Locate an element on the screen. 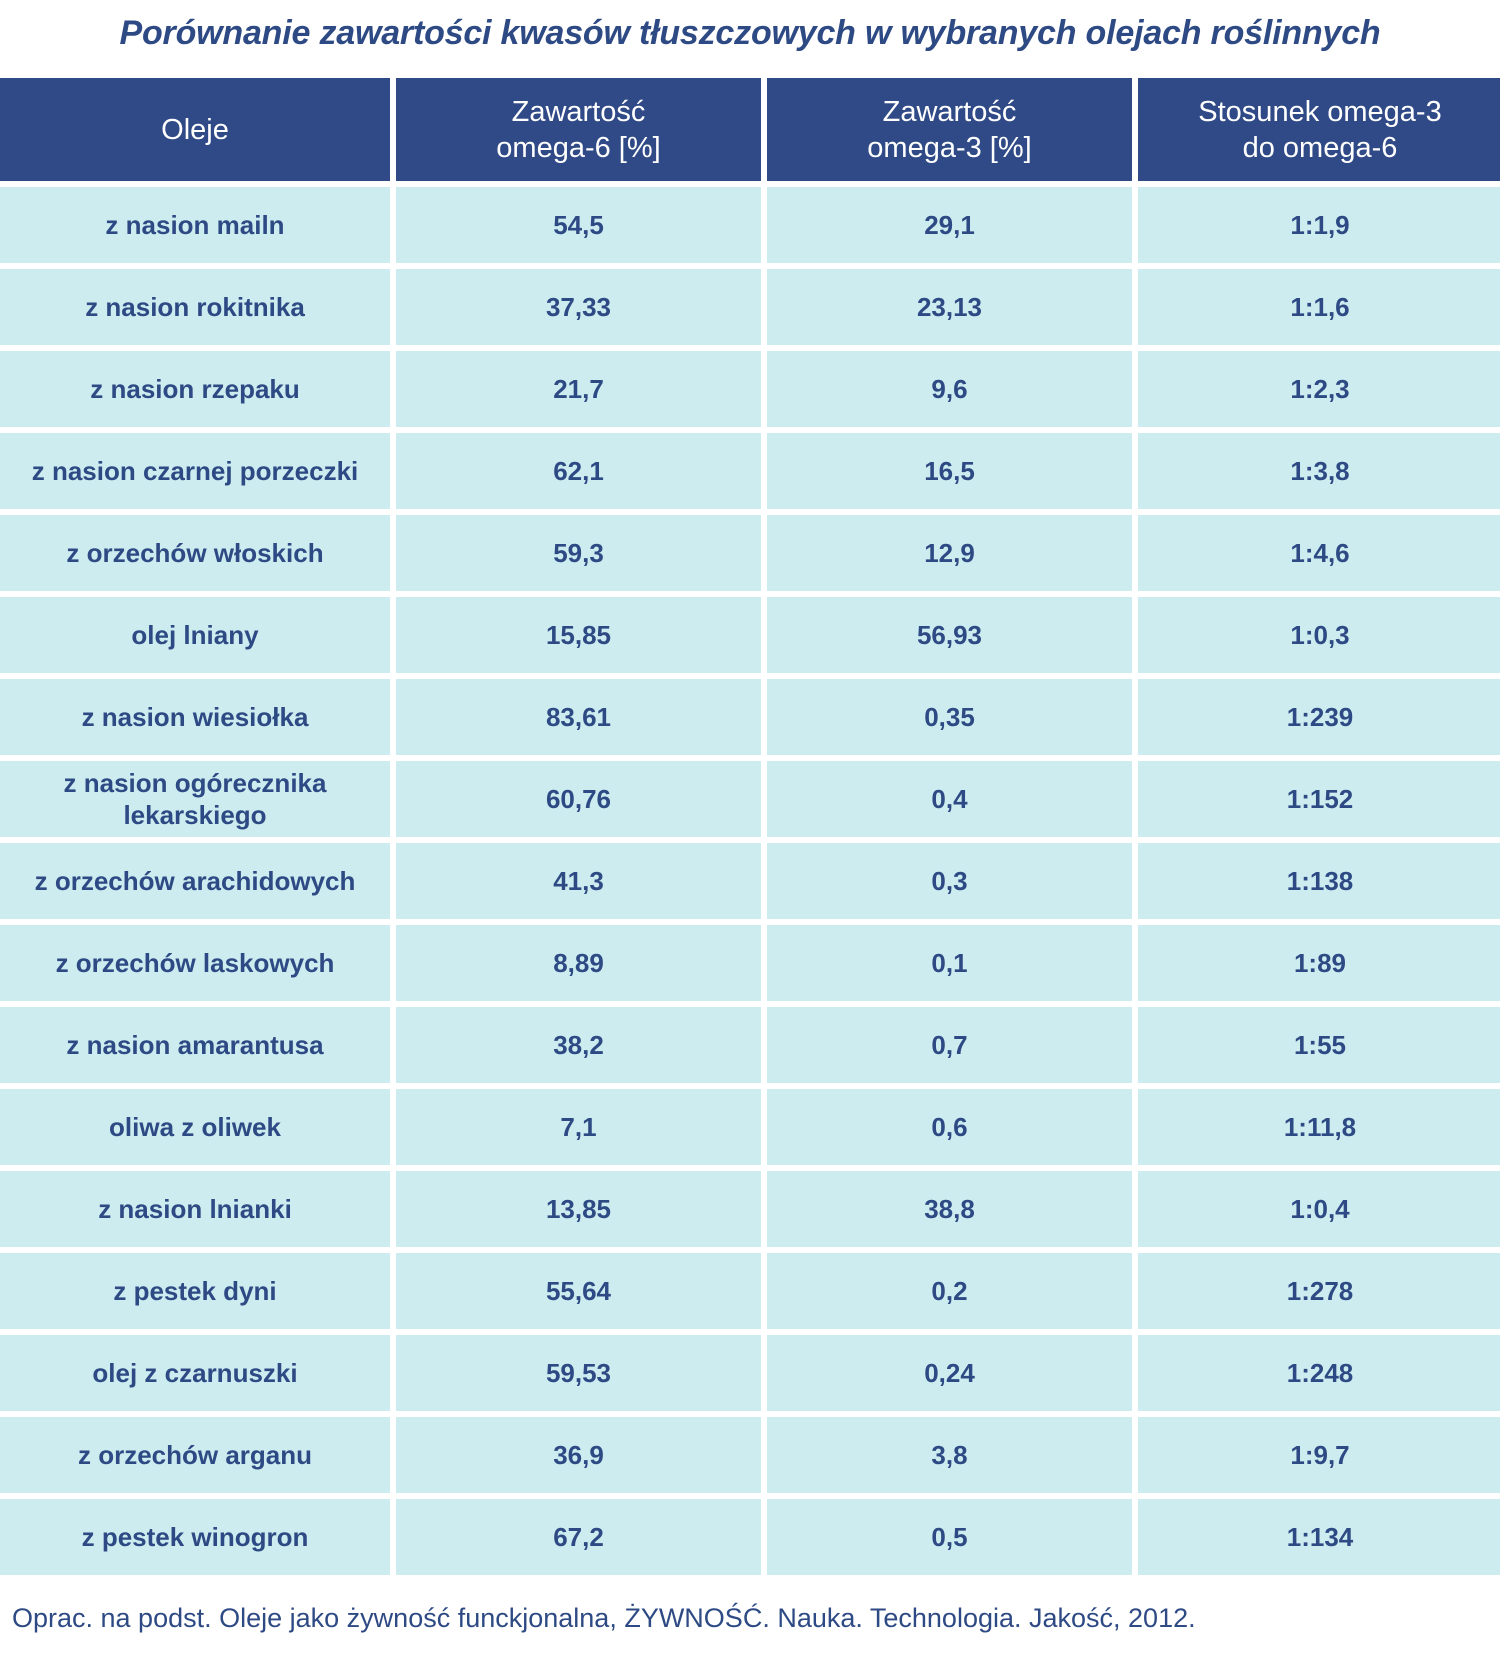 This screenshot has width=1500, height=1658. table-cell-name: z orzechów arganu is located at coordinates (195, 1455).